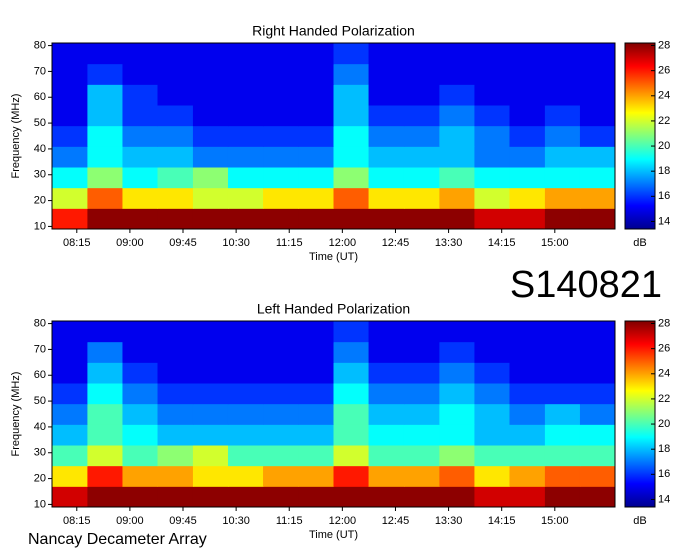  What do you see at coordinates (664, 121) in the screenshot?
I see `colorbar-tick-label: 22` at bounding box center [664, 121].